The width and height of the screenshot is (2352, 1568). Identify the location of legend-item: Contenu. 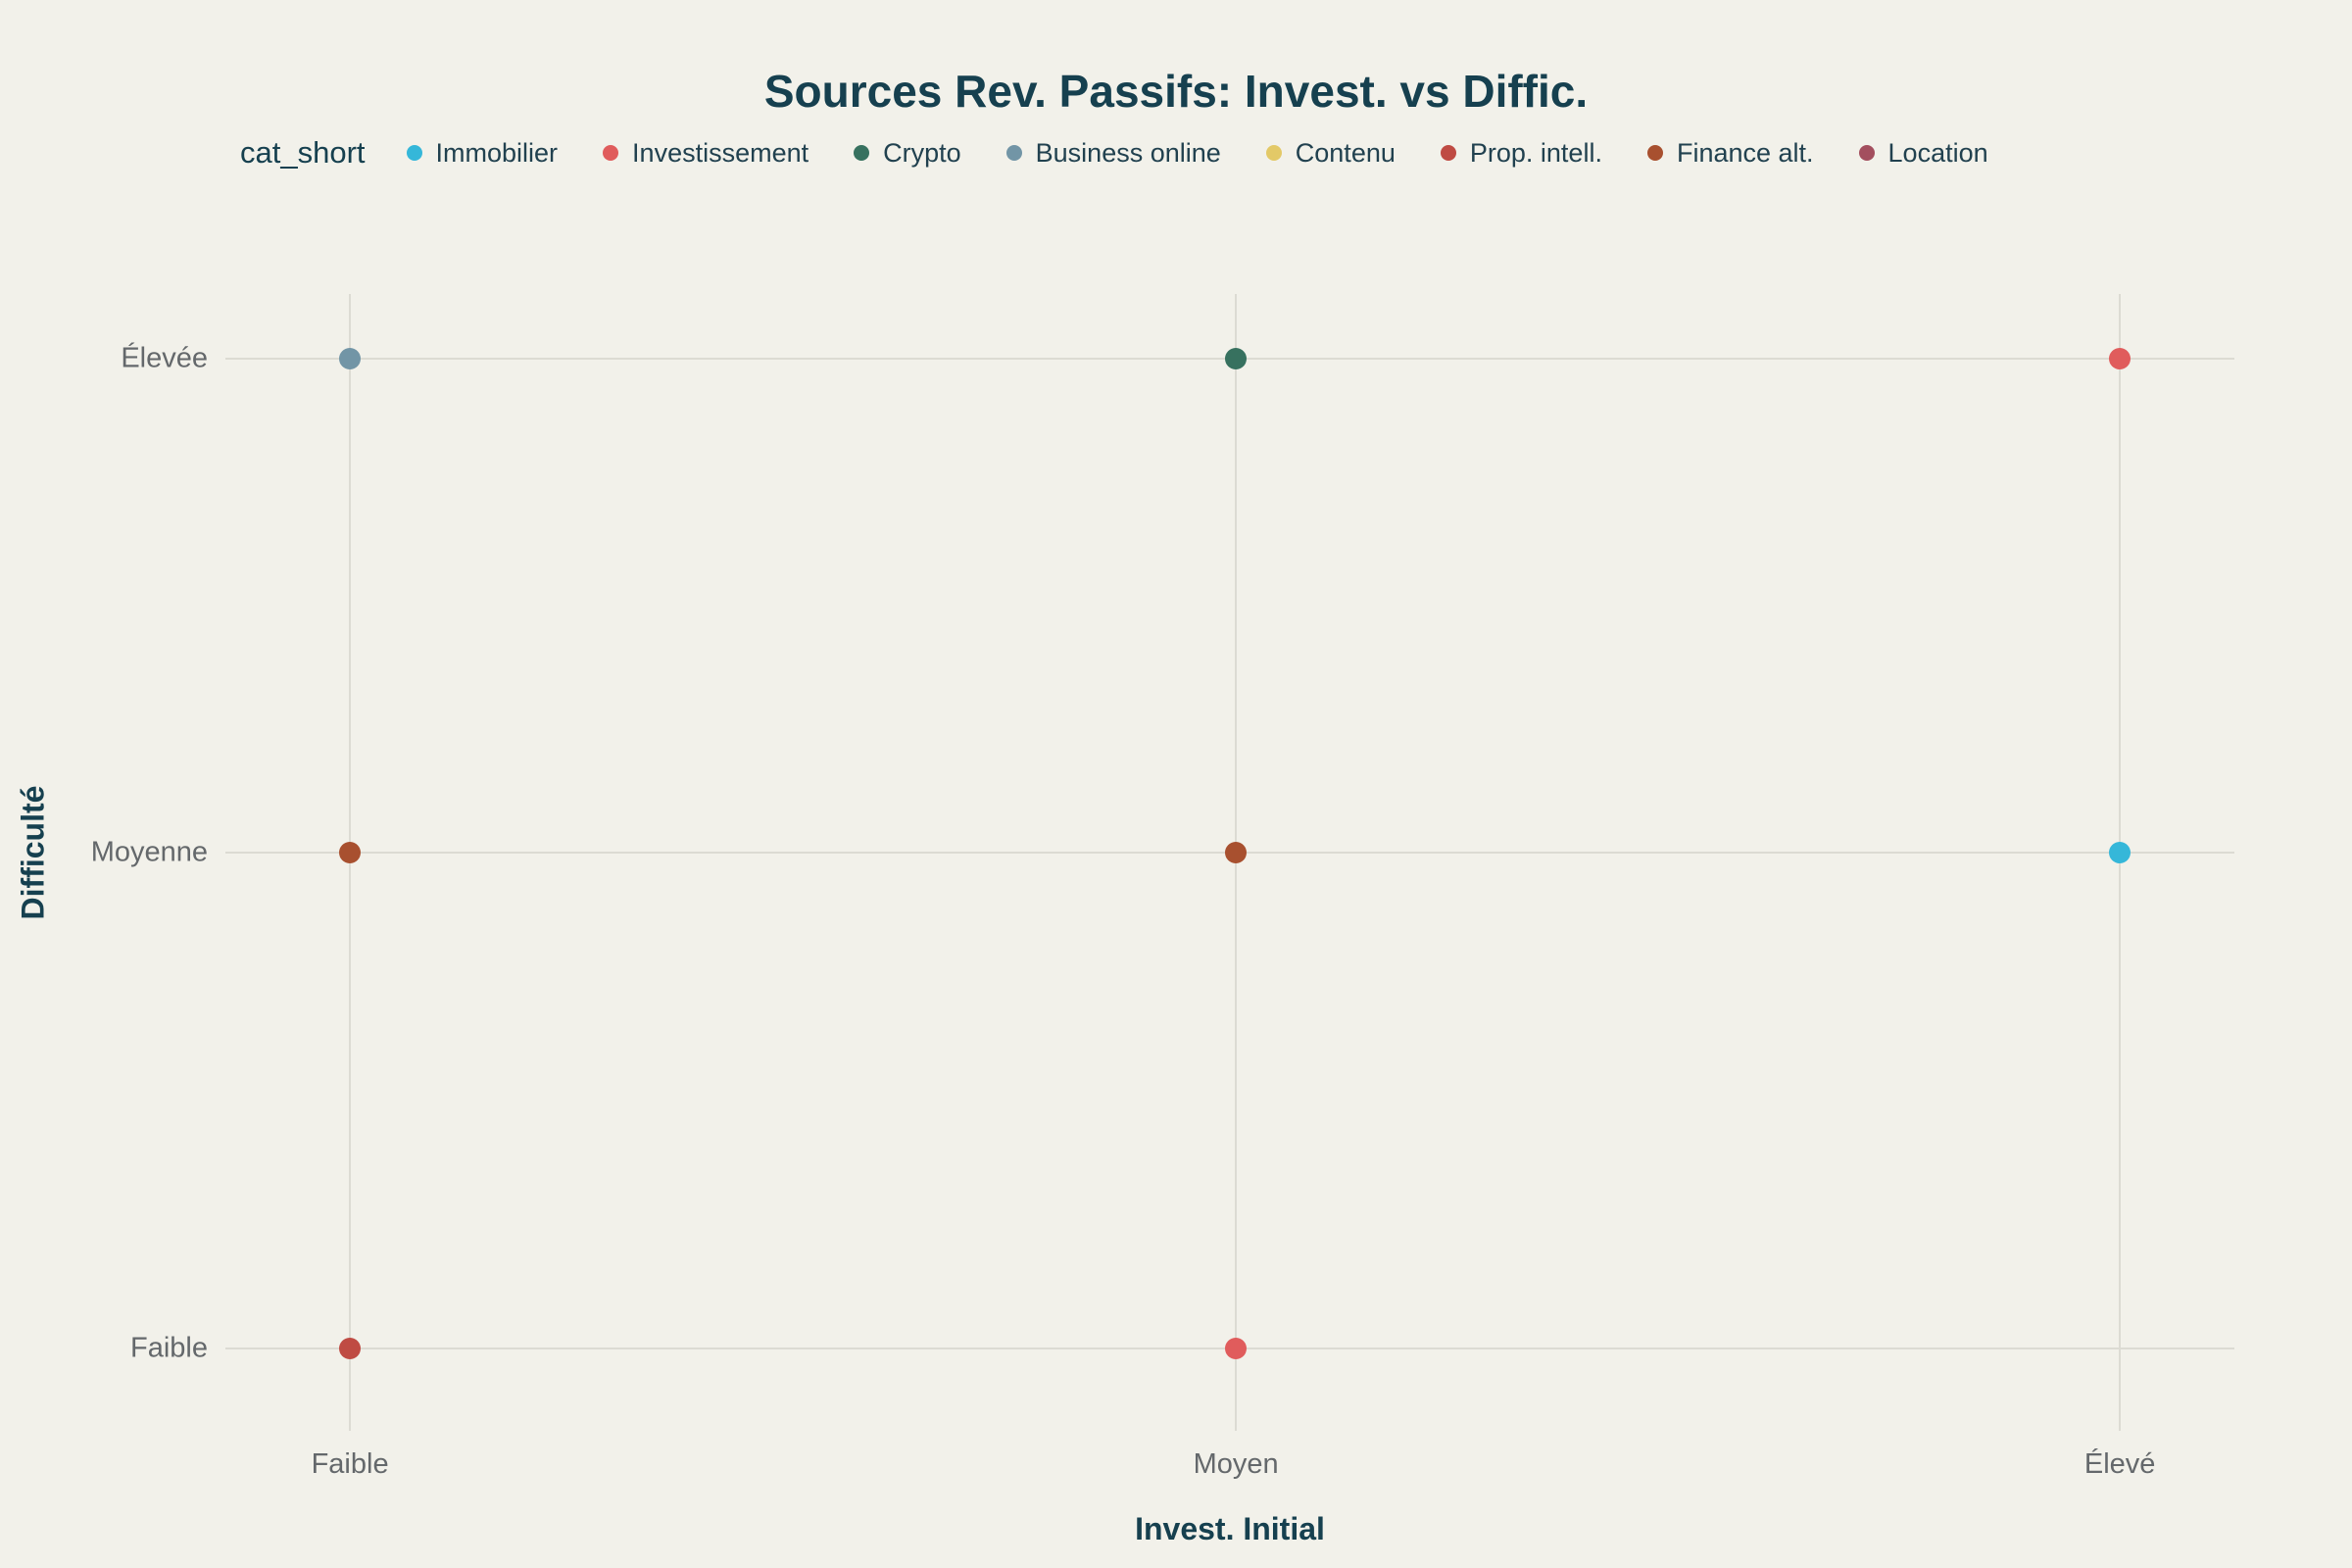
(1330, 152).